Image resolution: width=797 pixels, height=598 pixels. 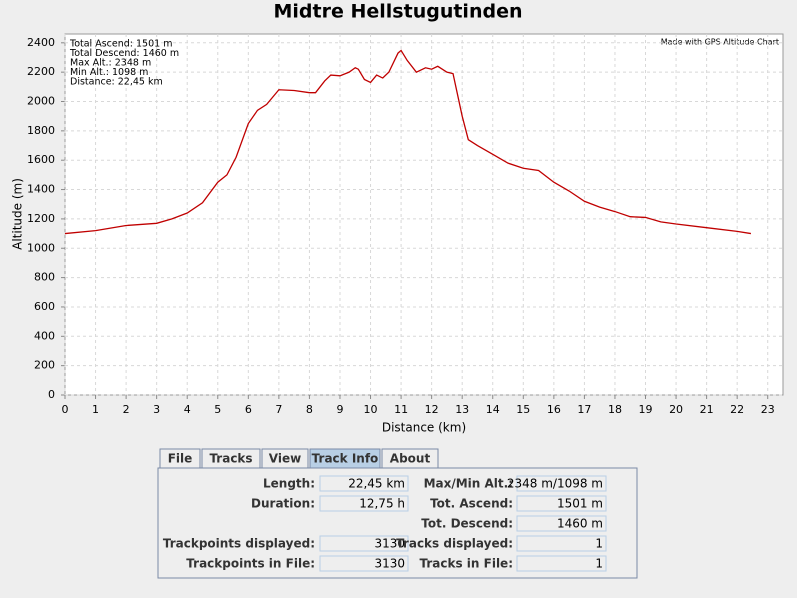 What do you see at coordinates (555, 484) in the screenshot?
I see `info-value: 2348 m/1098 m` at bounding box center [555, 484].